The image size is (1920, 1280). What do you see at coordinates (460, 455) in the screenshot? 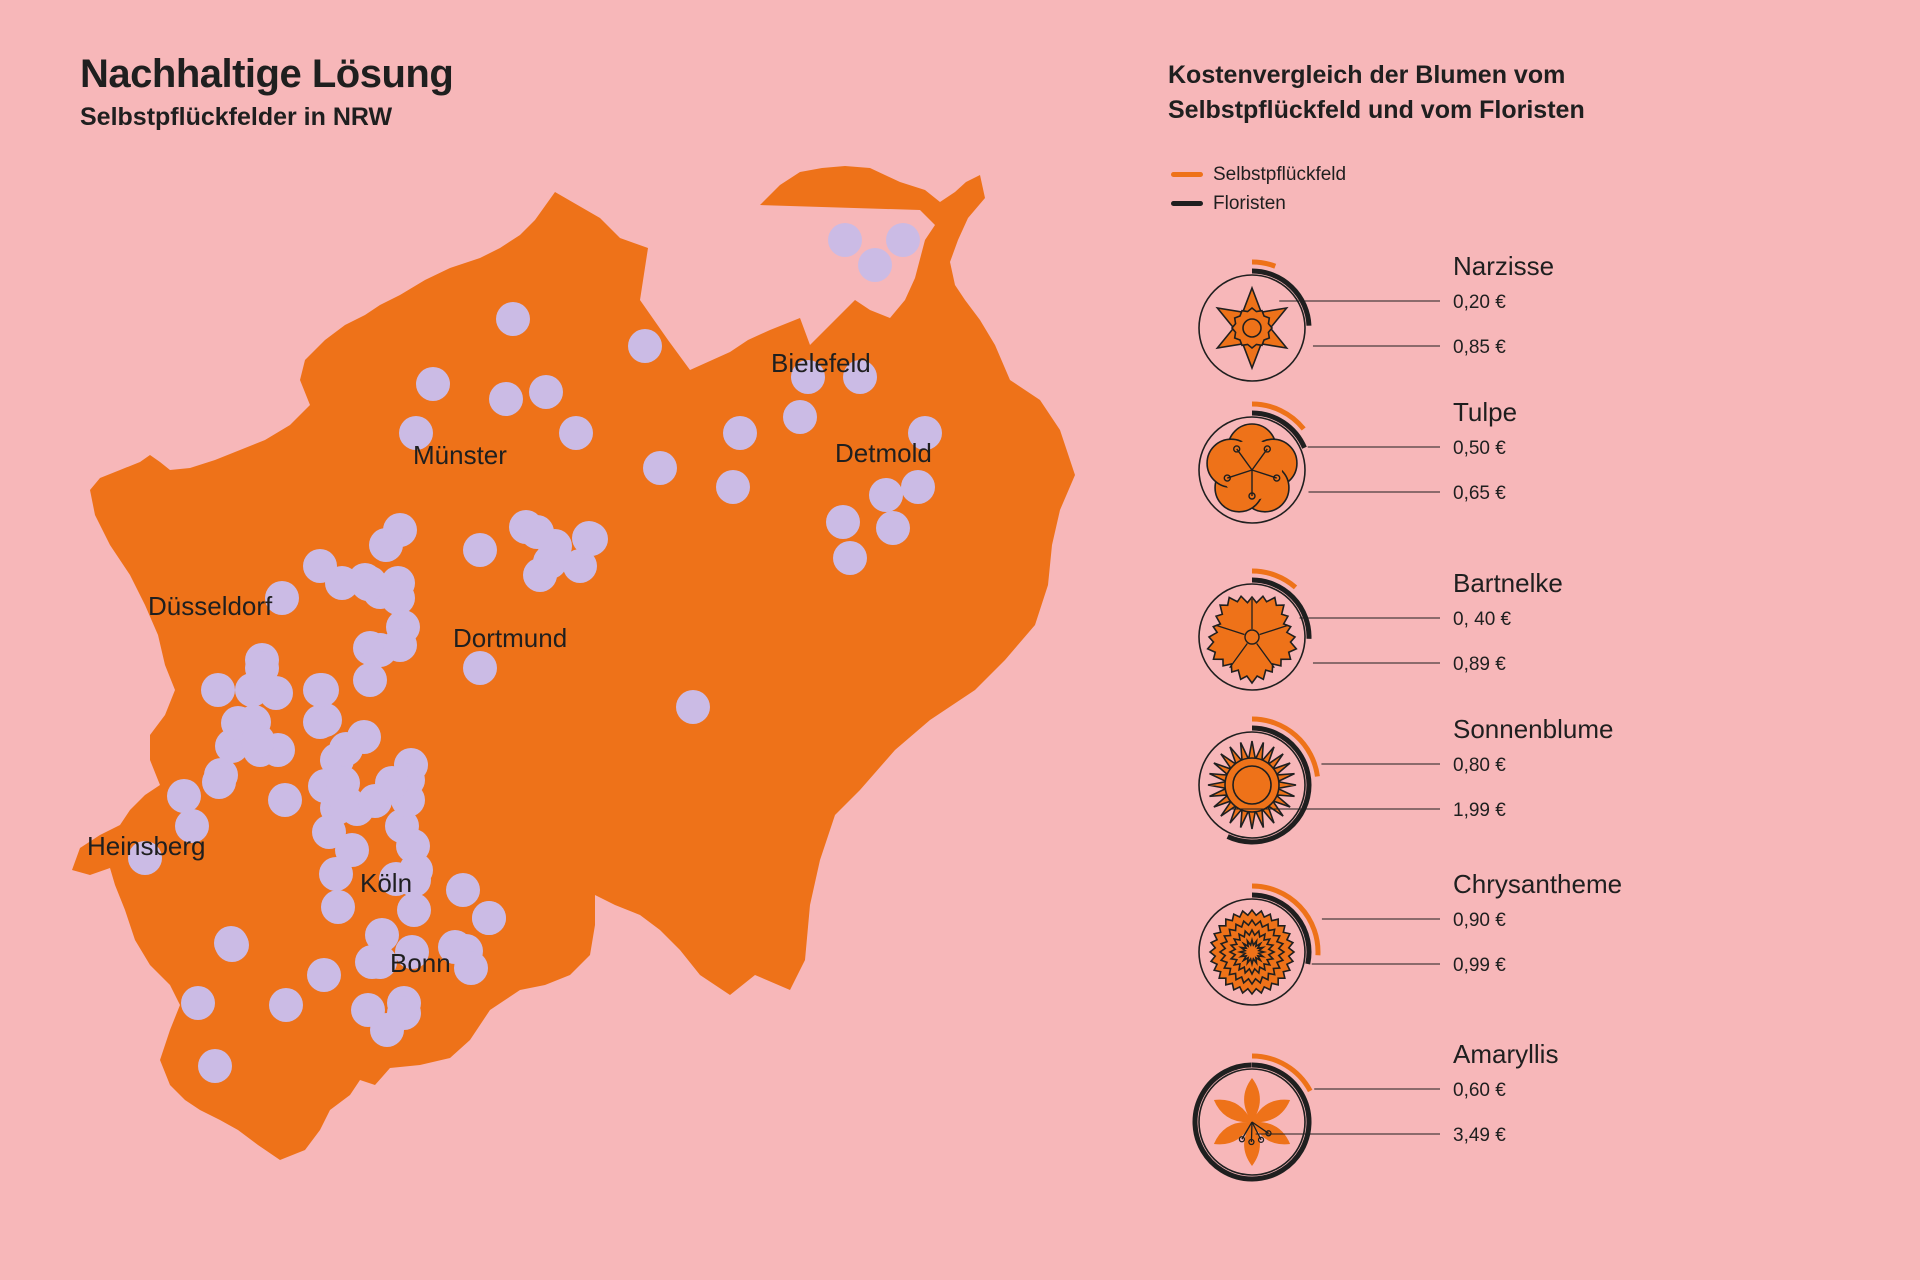
I see `city-label: Münster` at bounding box center [460, 455].